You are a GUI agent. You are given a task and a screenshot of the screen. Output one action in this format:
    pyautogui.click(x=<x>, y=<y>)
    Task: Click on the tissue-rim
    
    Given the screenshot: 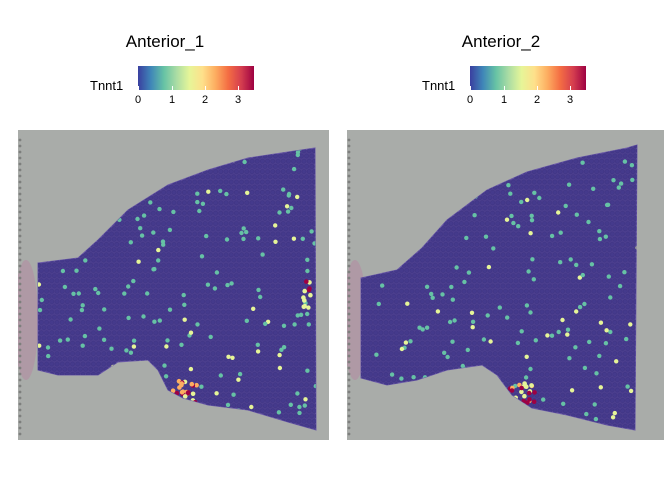 What is the action you would take?
    pyautogui.click(x=28, y=320)
    